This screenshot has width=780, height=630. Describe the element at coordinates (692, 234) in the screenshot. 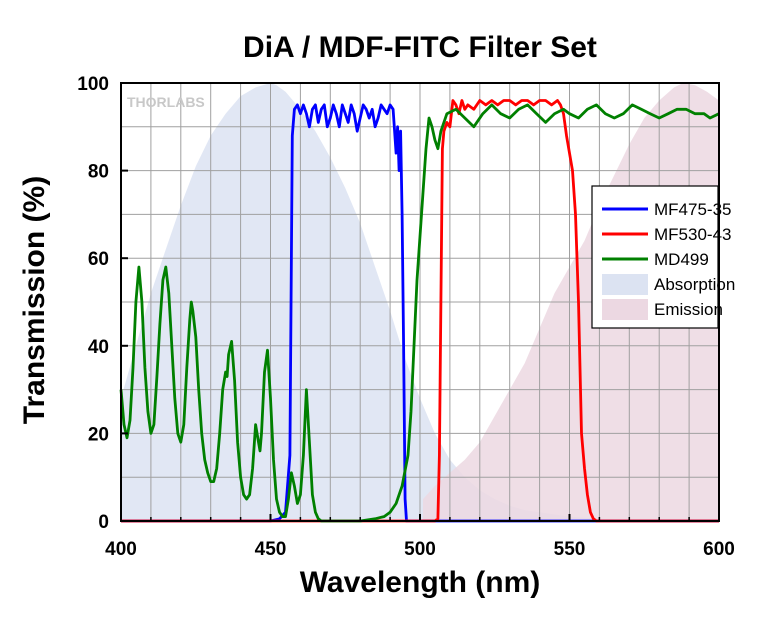

I see `legend-label-mf530-43: MF530-43` at that location.